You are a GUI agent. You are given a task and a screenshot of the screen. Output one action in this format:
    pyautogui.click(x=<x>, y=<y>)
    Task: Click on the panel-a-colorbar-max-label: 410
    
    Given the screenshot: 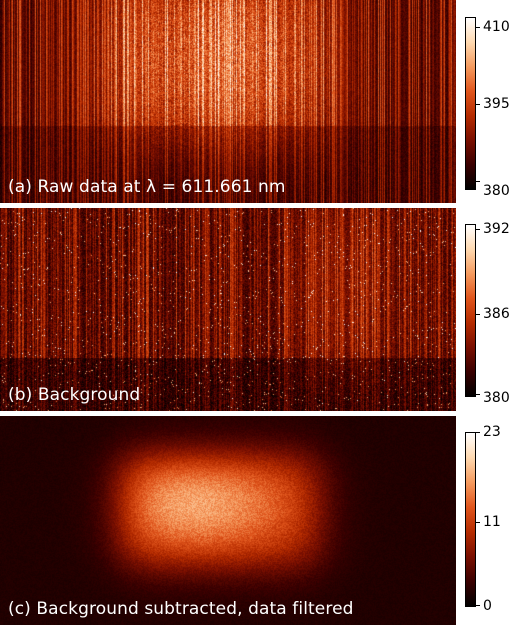 What is the action you would take?
    pyautogui.click(x=496, y=27)
    